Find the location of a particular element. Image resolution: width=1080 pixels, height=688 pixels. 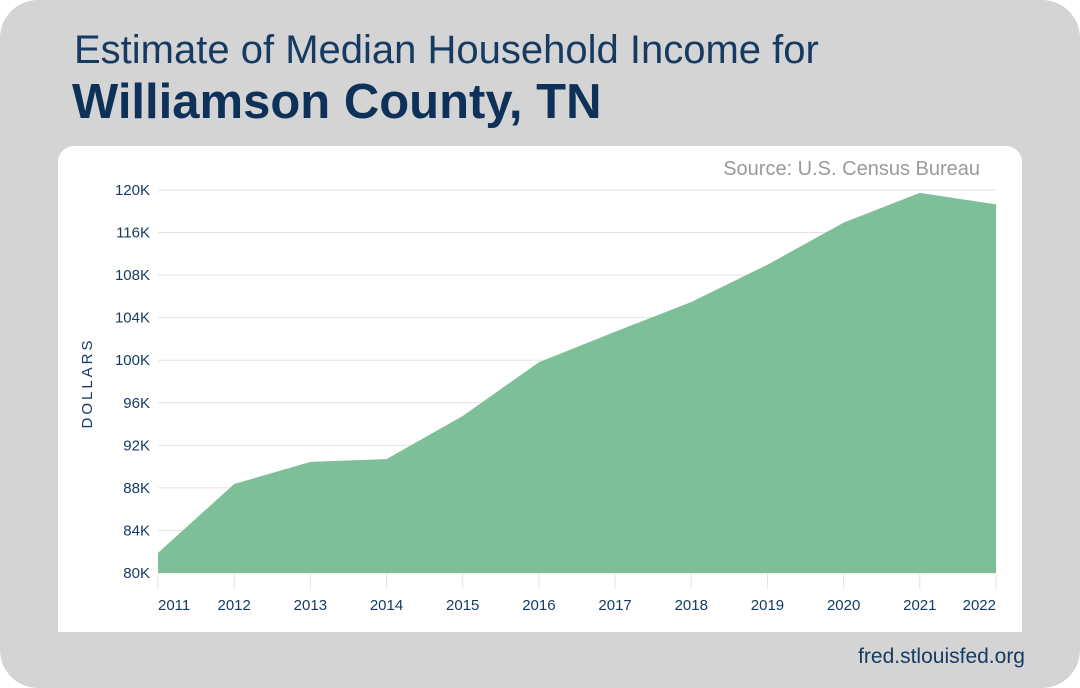

chart-title-line1: Estimate of Median Household Income for is located at coordinates (446, 50).